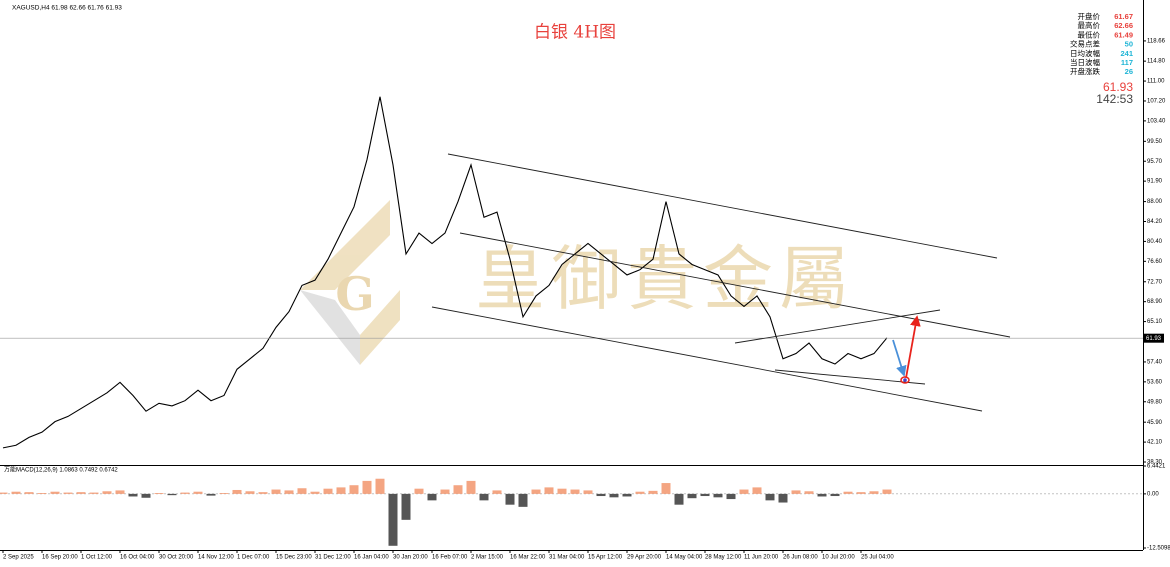 This screenshot has height=567, width=1170. I want to click on x-tick-label: 15 Dec 23:00, so click(294, 558).